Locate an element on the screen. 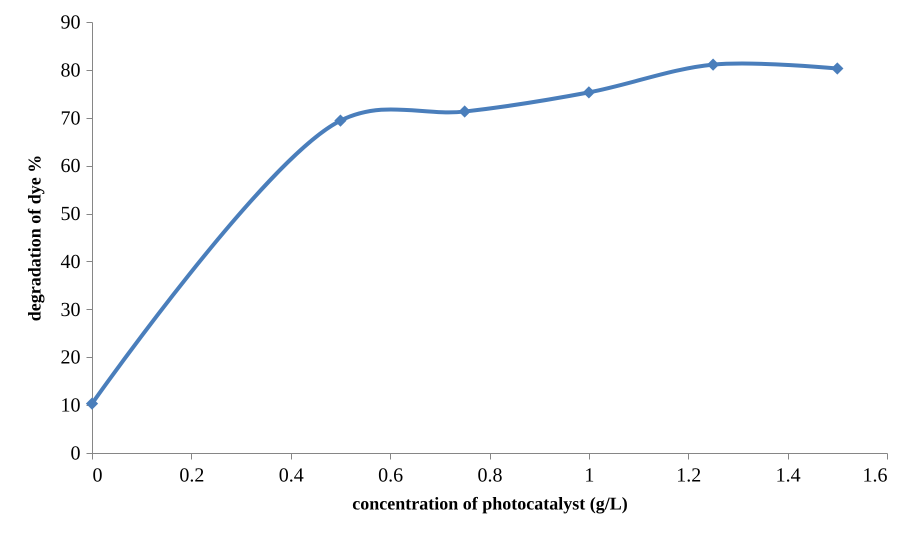 The image size is (908, 533). x-tick-label: 1.4 is located at coordinates (788, 475).